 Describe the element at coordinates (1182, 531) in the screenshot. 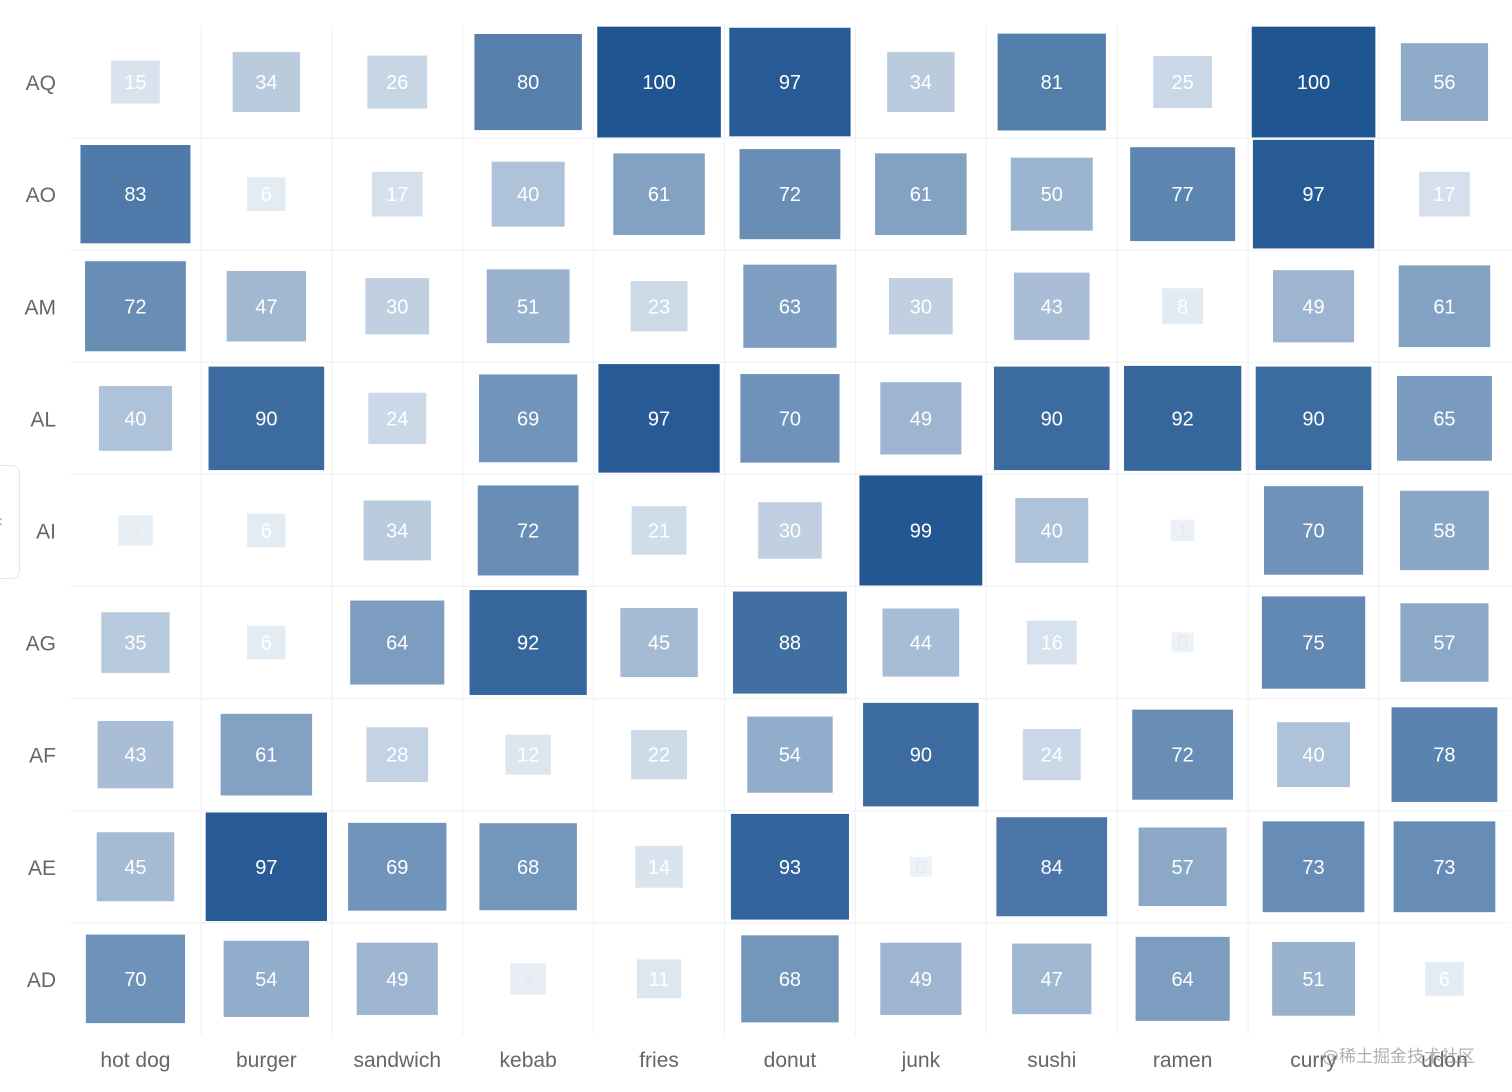

I see `heatmap-cell: 1` at that location.